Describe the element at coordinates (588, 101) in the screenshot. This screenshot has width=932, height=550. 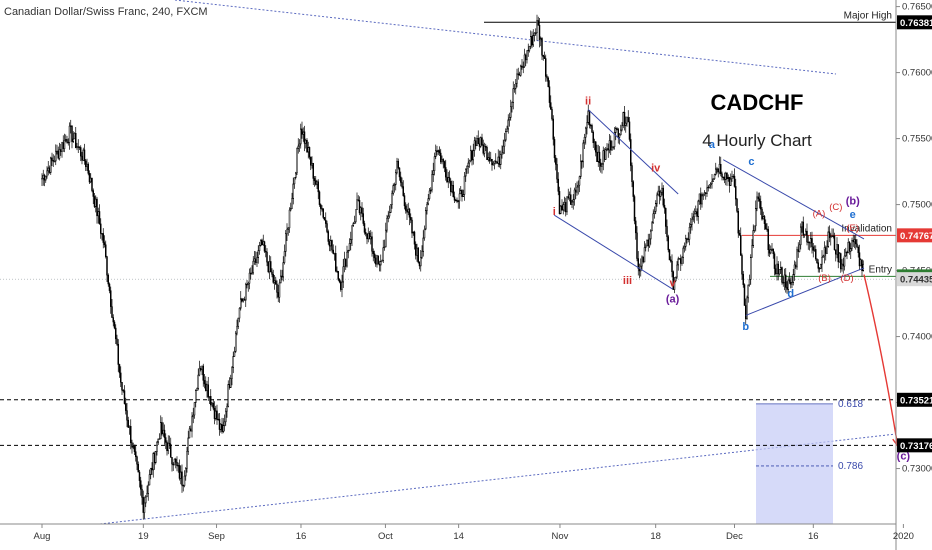
I see `wave-label: ii` at that location.